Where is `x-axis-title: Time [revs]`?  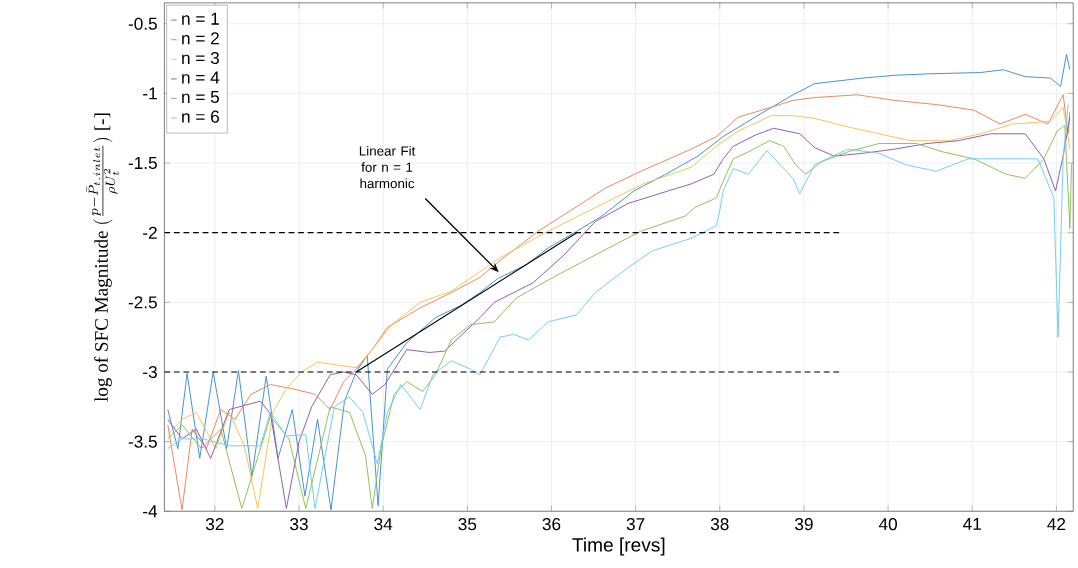
x-axis-title: Time [revs] is located at coordinates (618, 546).